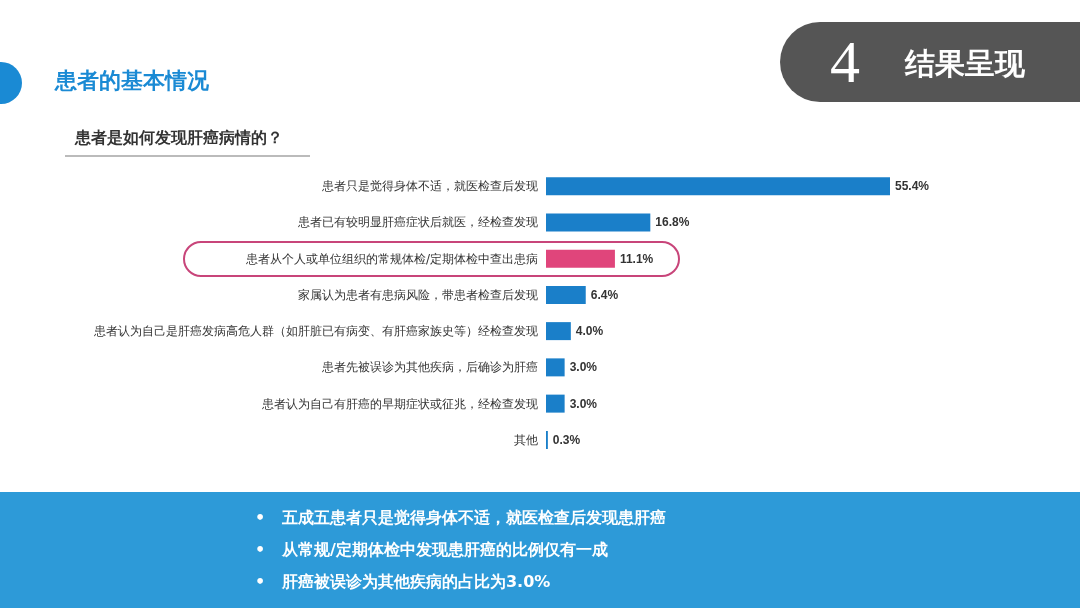 This screenshot has height=608, width=1080. Describe the element at coordinates (636, 258) in the screenshot. I see `data-label: 11.1%` at that location.